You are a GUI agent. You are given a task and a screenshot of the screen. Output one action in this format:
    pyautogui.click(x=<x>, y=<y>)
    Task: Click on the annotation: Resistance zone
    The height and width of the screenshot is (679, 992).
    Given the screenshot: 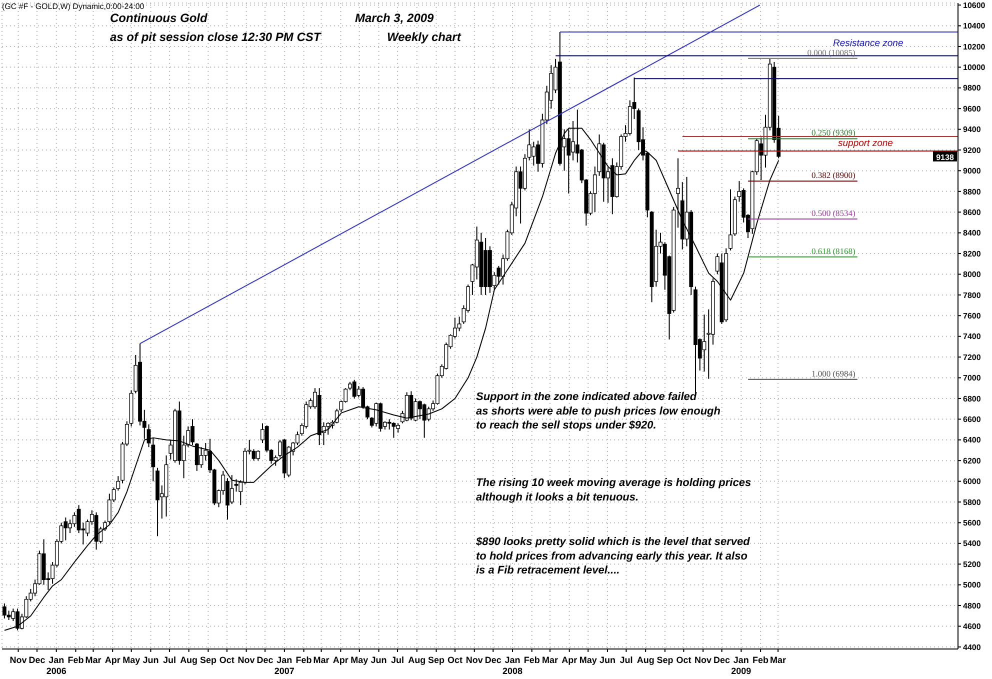 What is the action you would take?
    pyautogui.click(x=868, y=43)
    